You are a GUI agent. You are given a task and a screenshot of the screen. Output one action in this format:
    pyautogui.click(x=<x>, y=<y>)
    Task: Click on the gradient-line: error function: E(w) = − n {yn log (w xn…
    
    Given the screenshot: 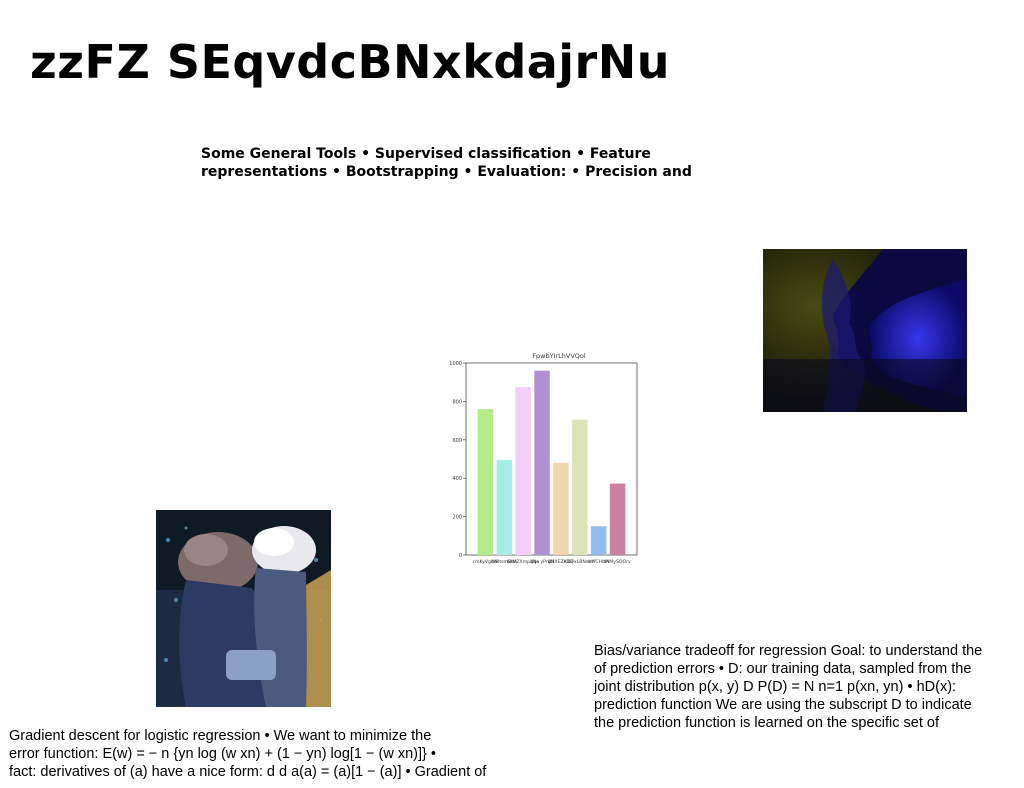 What is the action you would take?
    pyautogui.click(x=222, y=754)
    